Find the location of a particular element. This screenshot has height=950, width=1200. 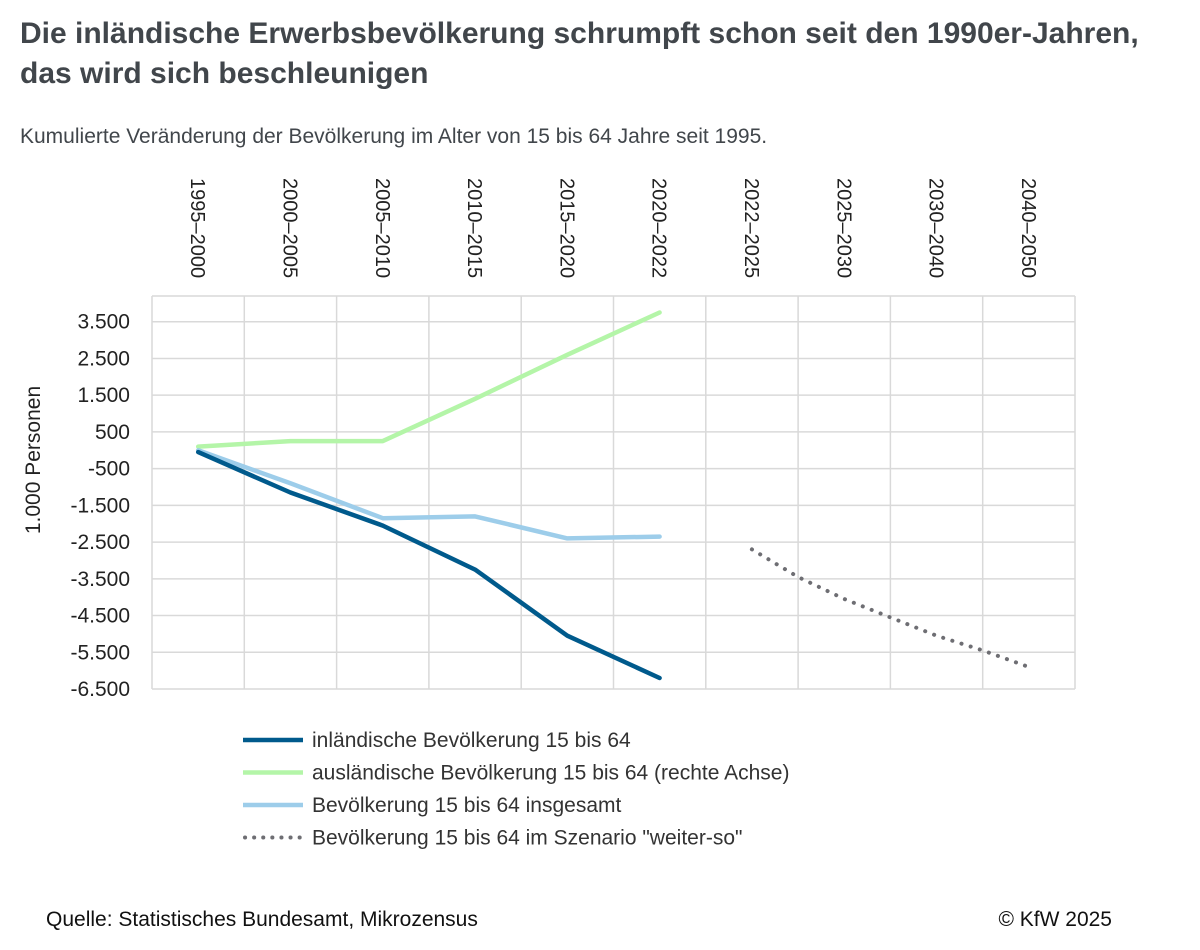

y-tick-label: 3.500 is located at coordinates (103, 322).